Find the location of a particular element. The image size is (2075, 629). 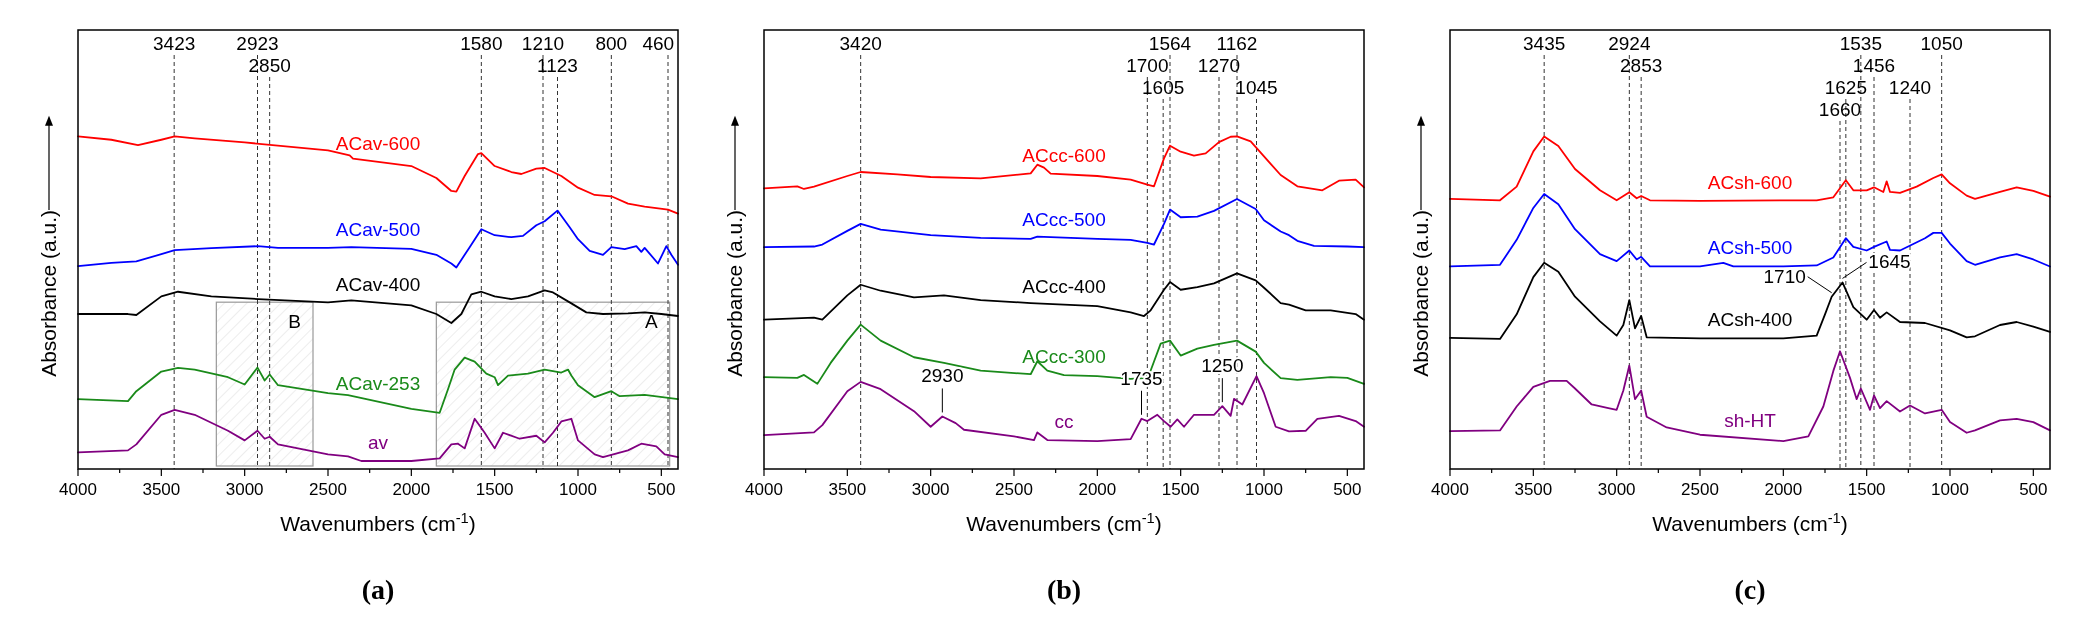

ref-line-label: 1625 is located at coordinates (1845, 87).